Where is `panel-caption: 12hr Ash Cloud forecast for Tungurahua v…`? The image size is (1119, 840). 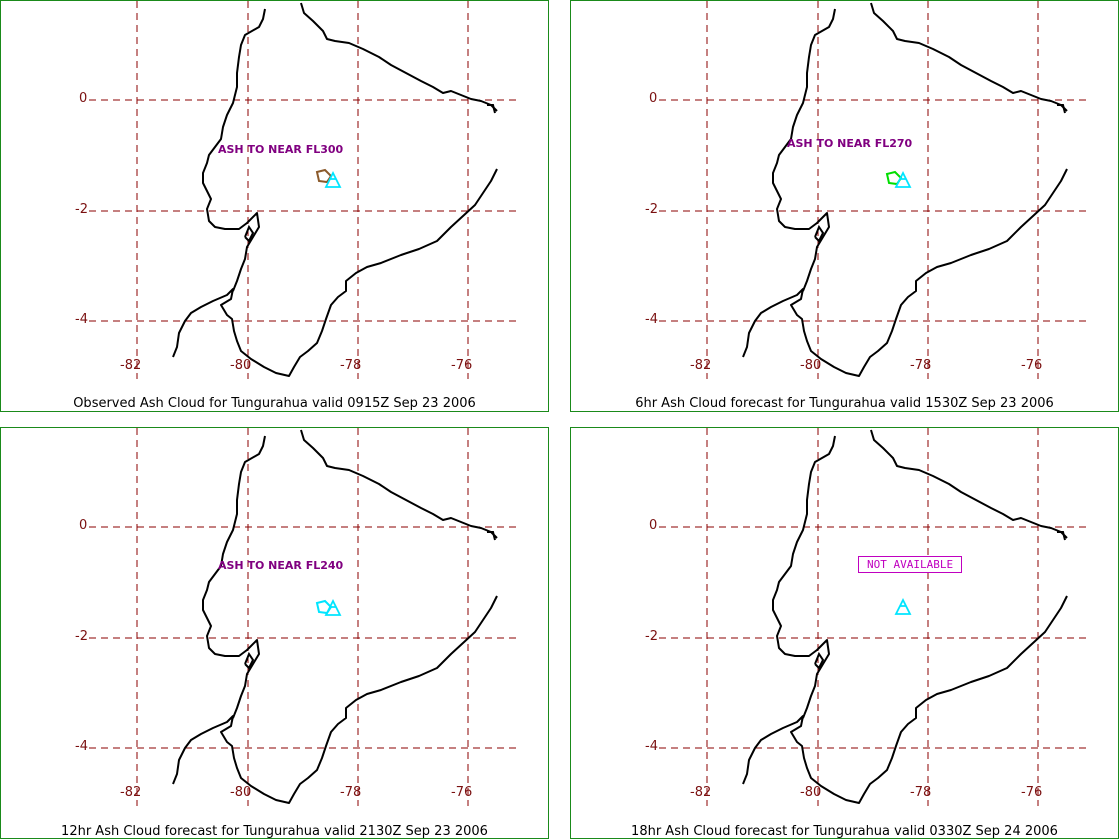 panel-caption: 12hr Ash Cloud forecast for Tungurahua v… is located at coordinates (274, 831).